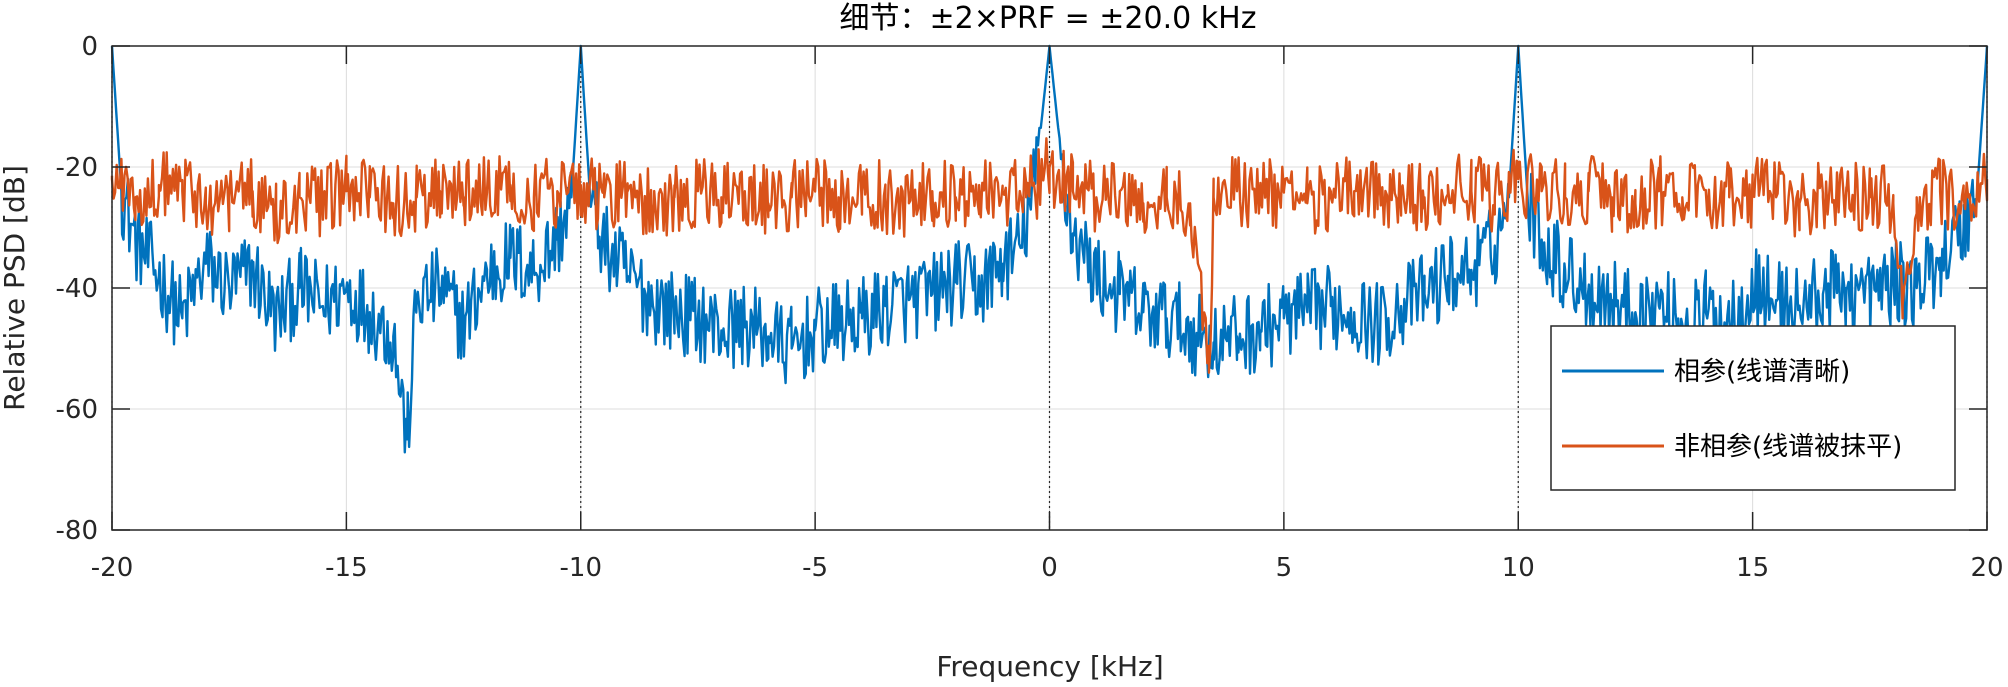  Describe the element at coordinates (1518, 568) in the screenshot. I see `x-tick-label: 10` at that location.